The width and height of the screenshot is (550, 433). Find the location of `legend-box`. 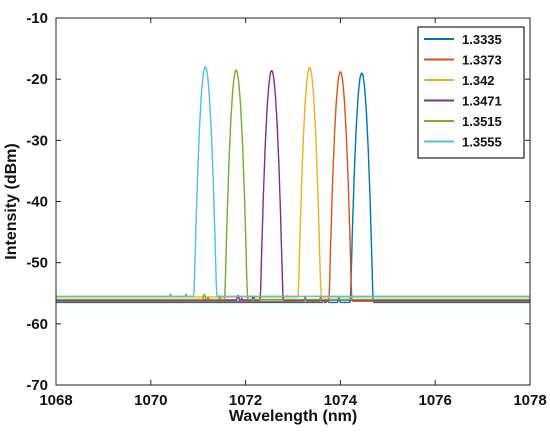

legend-box is located at coordinates (471, 92).